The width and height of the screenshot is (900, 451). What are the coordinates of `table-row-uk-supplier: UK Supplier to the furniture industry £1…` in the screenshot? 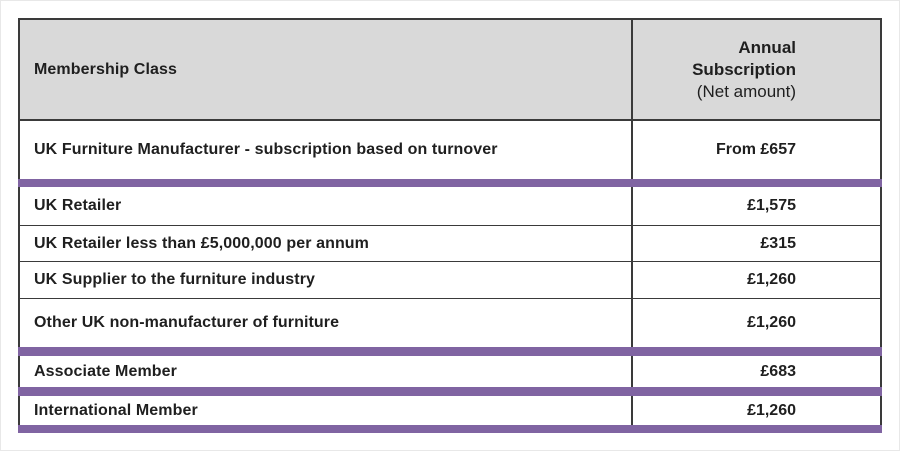 It's located at (450, 280).